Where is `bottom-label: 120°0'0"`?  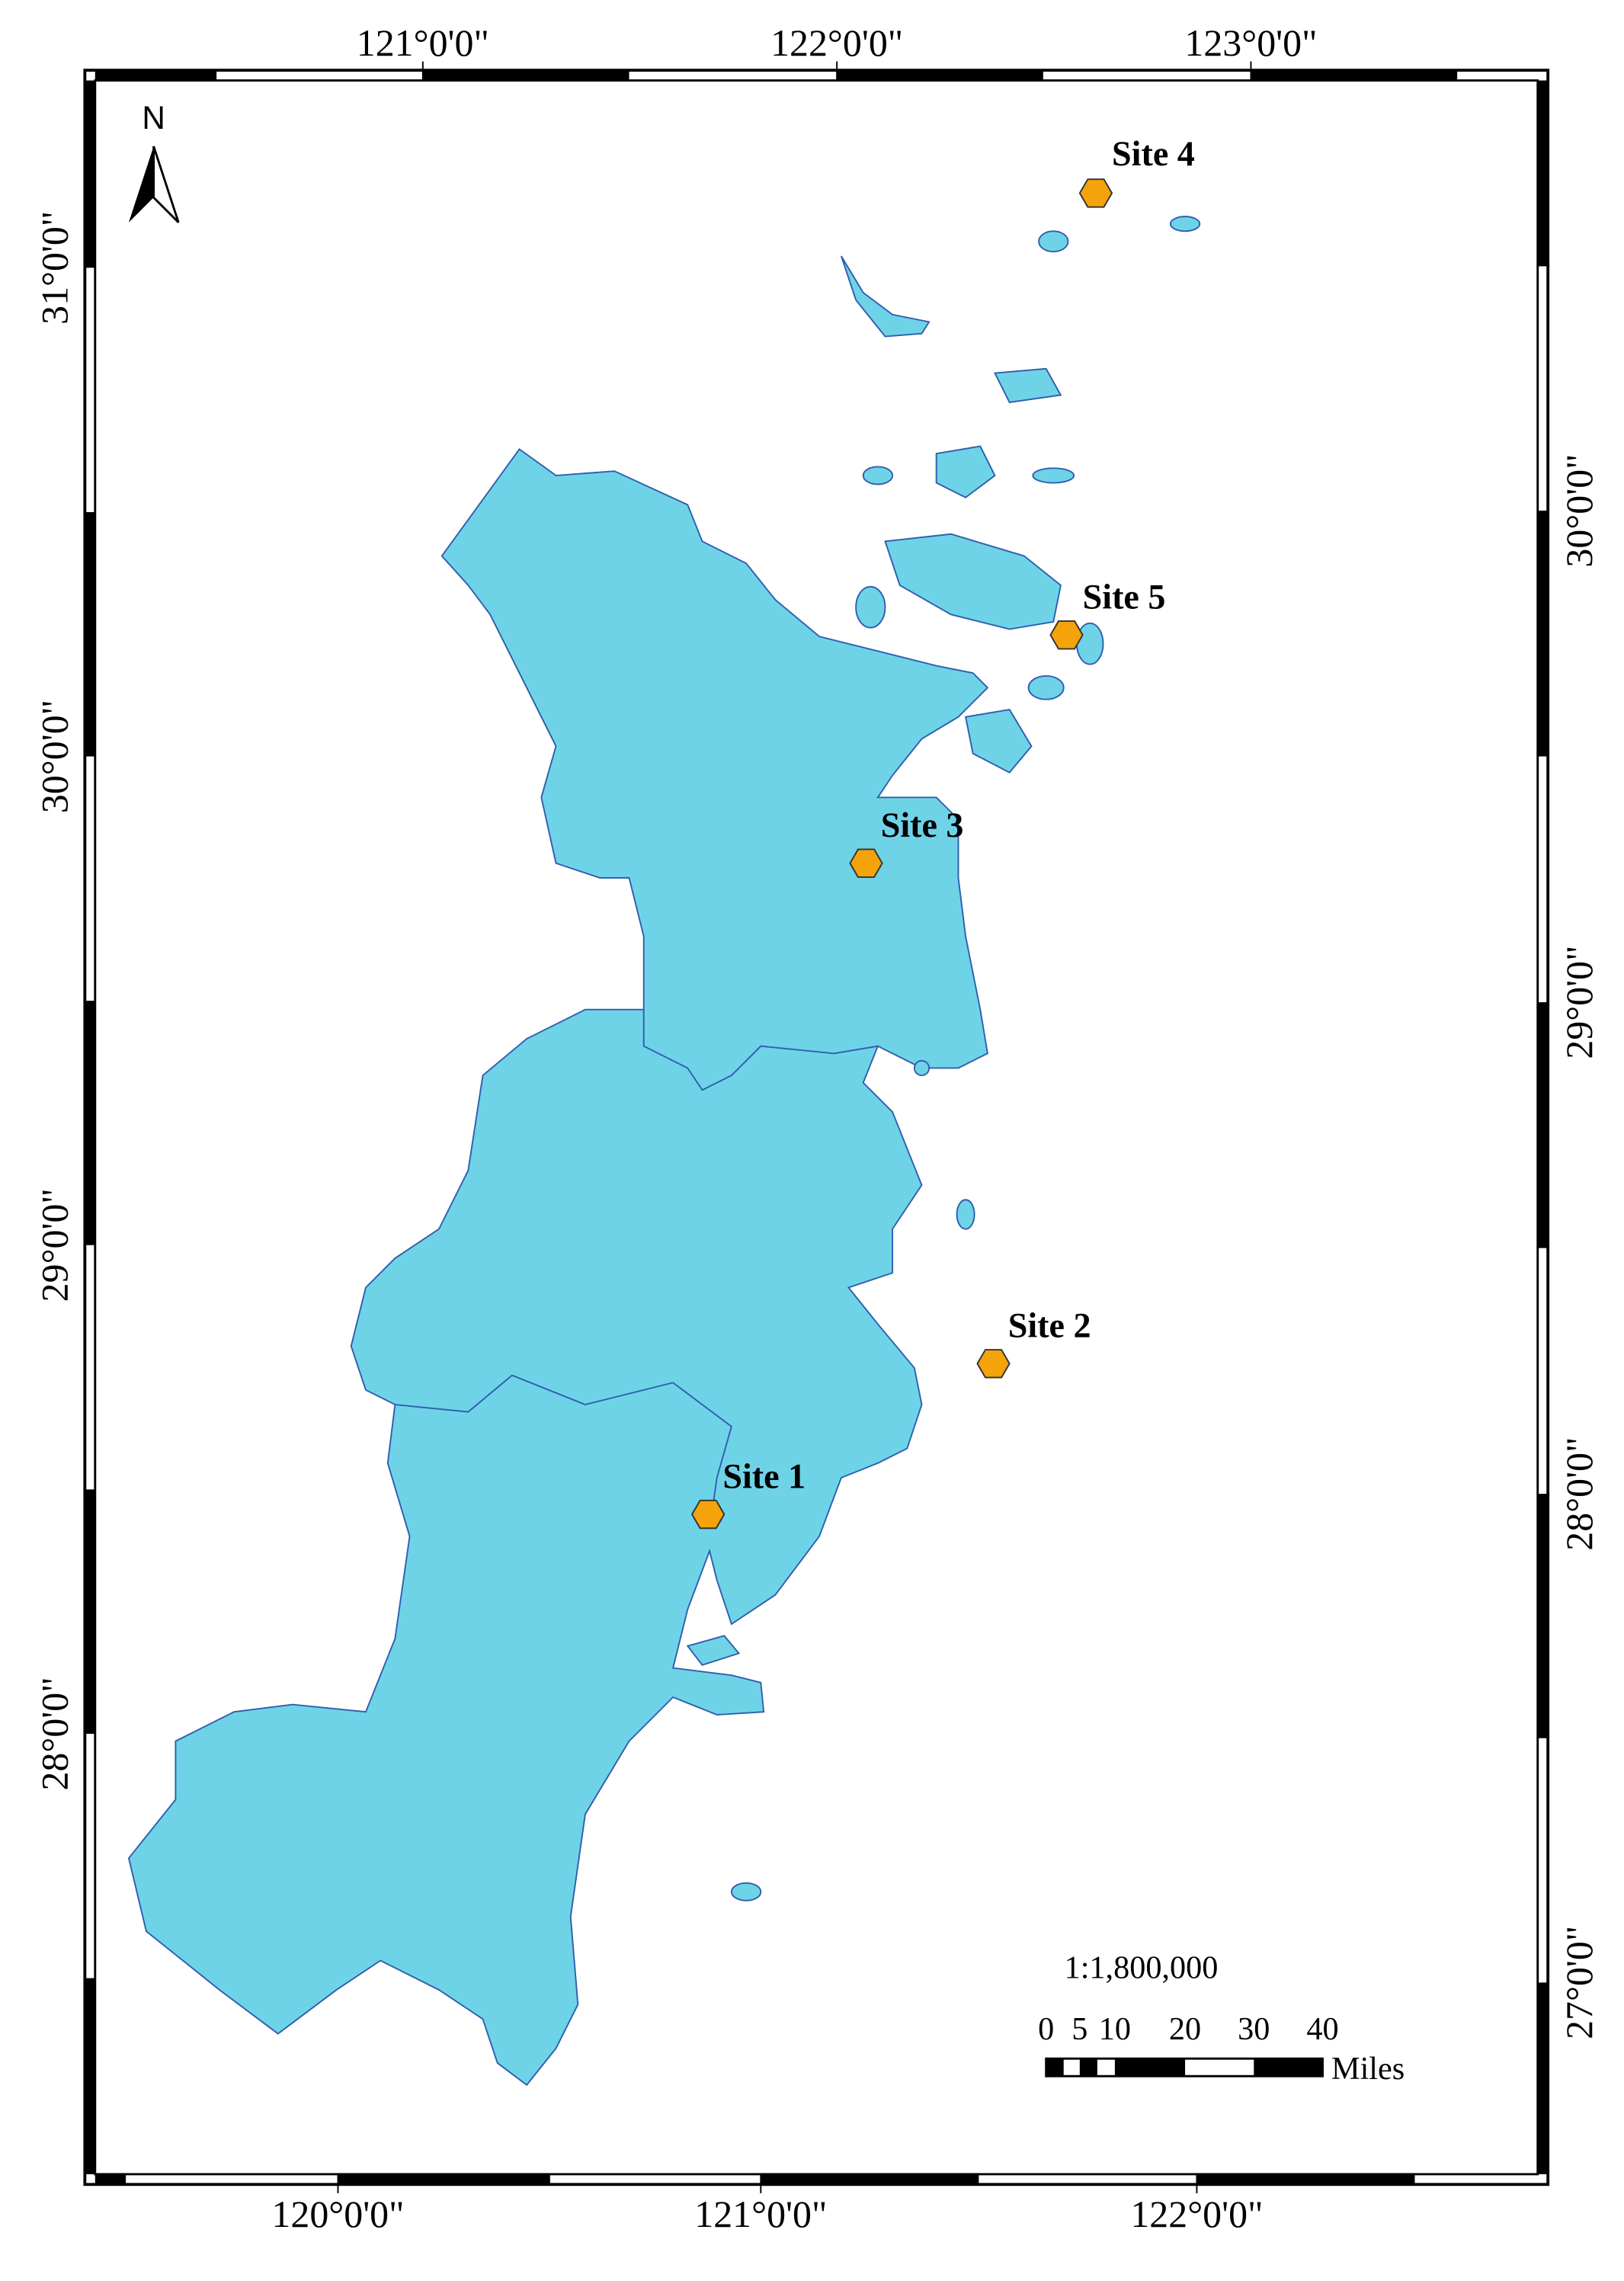
bottom-label: 120°0'0" is located at coordinates (337, 2214).